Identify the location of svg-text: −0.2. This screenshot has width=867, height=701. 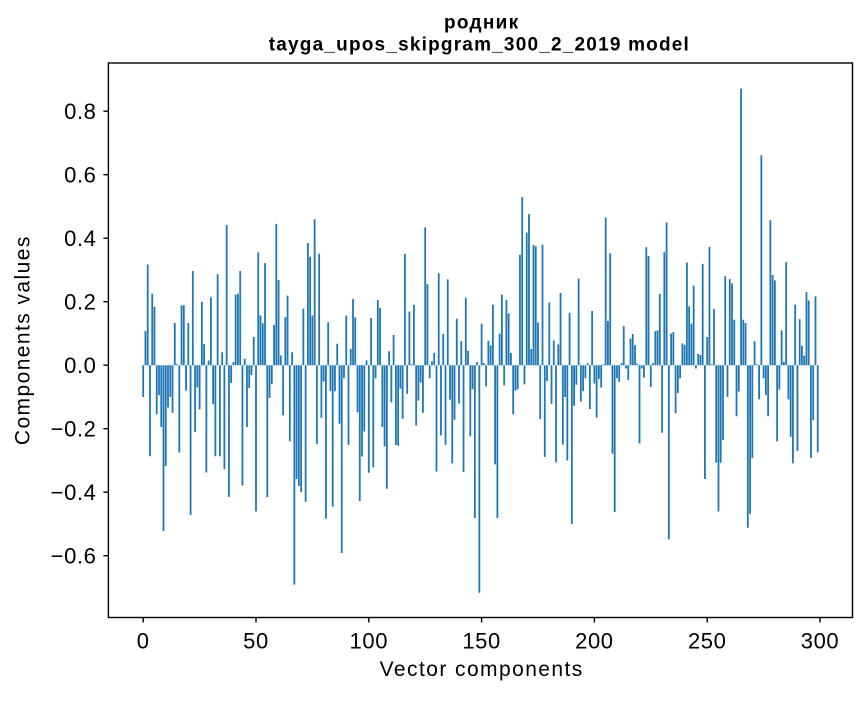
(74, 429).